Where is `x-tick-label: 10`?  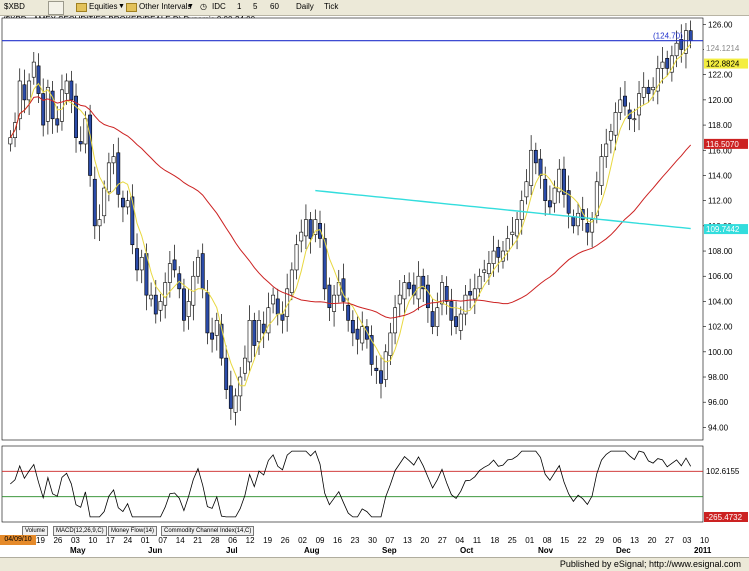
x-tick-label: 10 is located at coordinates (704, 540).